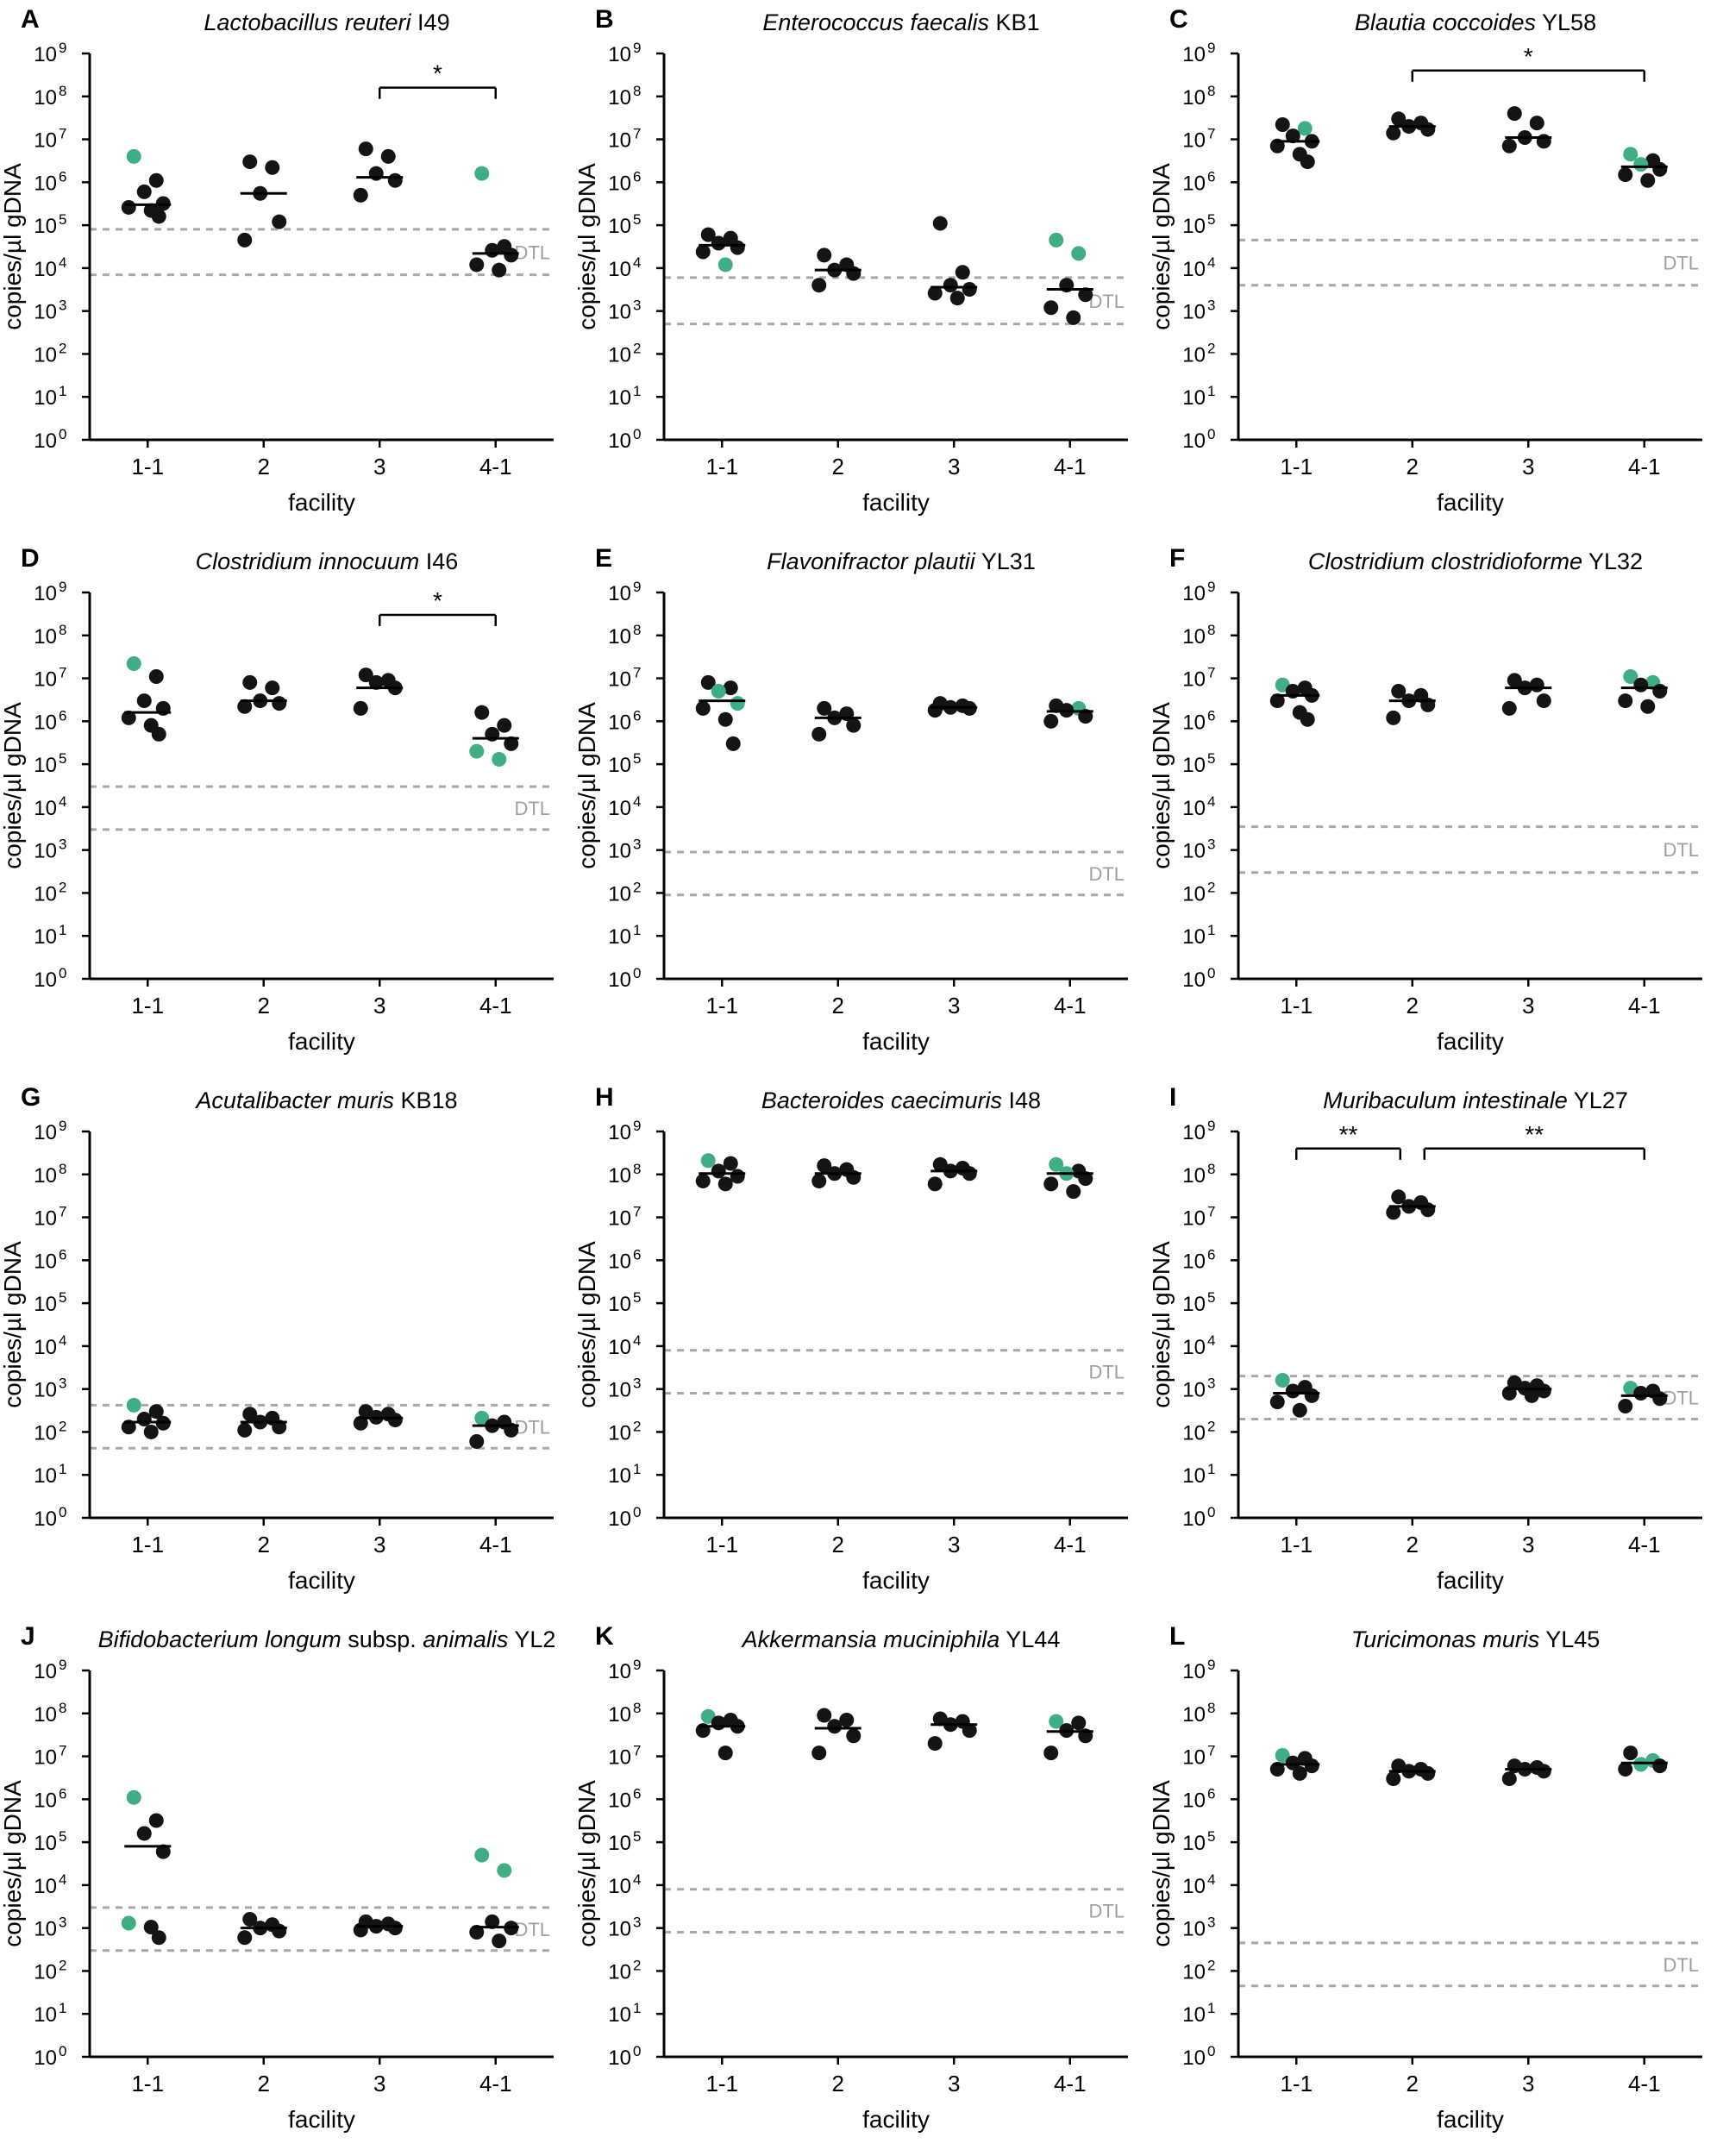 The image size is (1723, 2156). Describe the element at coordinates (63, 1469) in the screenshot. I see `y-tick-exponent: 1` at that location.